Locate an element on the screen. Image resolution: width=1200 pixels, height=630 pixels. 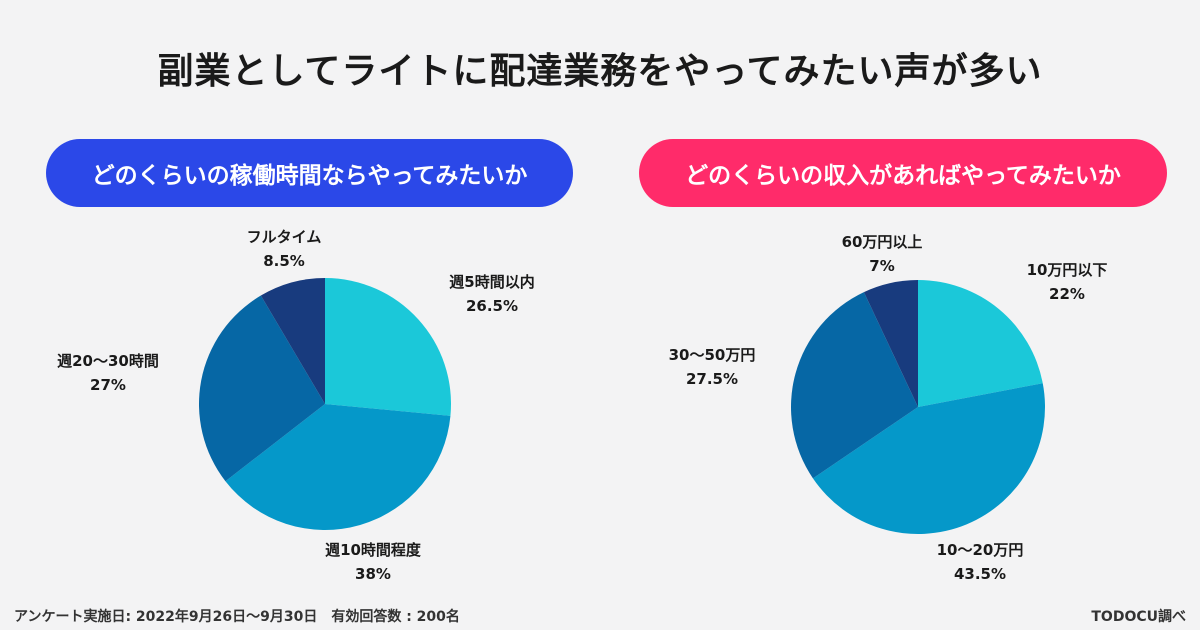
slice-label-1-3: 60万円以上 7% is located at coordinates (882, 254).